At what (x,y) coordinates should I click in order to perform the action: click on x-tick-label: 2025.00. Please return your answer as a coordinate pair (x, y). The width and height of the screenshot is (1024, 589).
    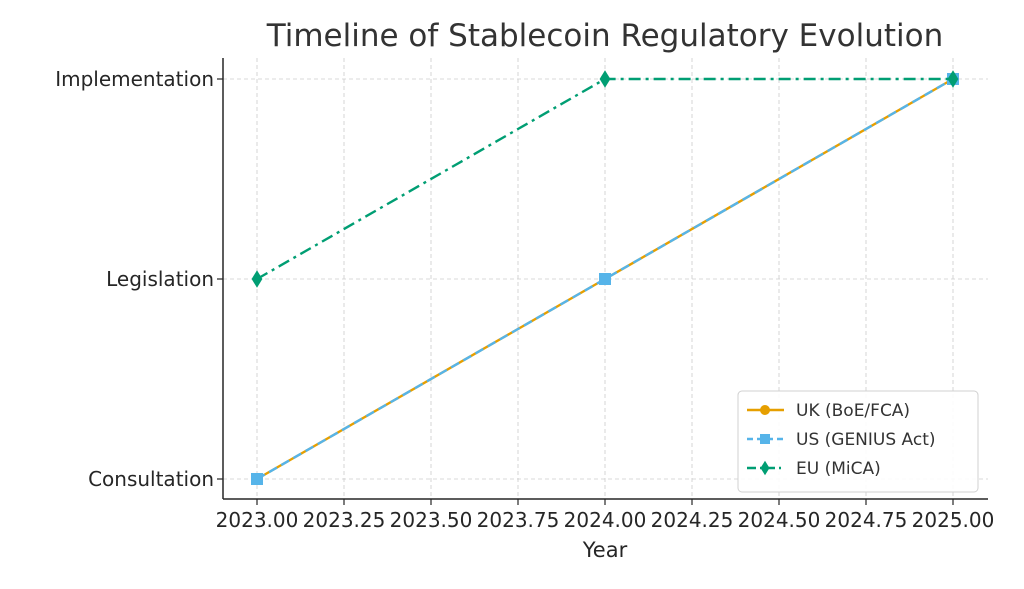
    Looking at the image, I should click on (953, 520).